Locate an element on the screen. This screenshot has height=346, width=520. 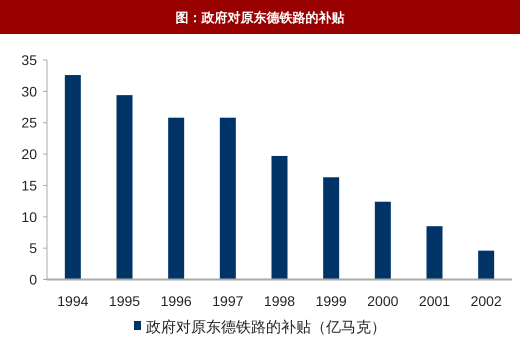
y-tick-label: 5 is located at coordinates (33, 248).